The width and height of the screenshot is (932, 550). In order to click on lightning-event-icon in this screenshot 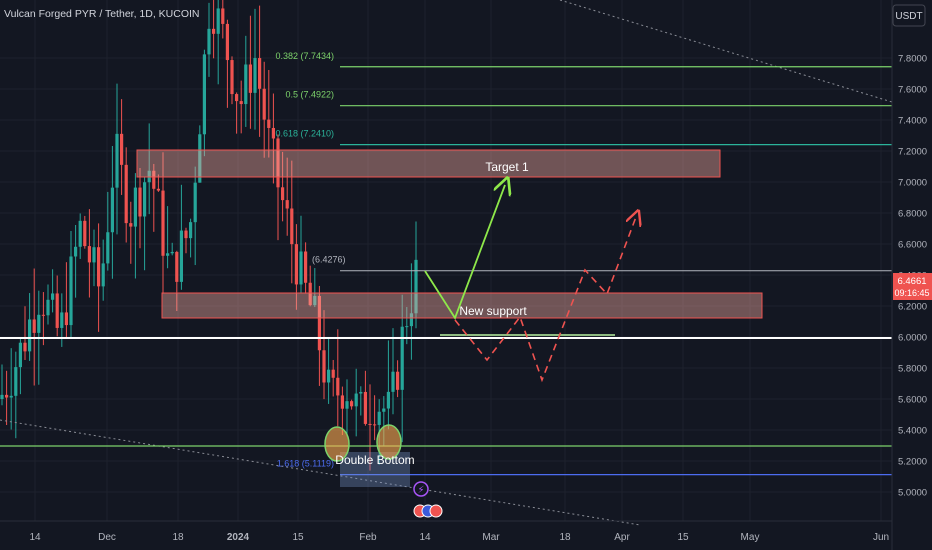, I will do `click(421, 489)`.